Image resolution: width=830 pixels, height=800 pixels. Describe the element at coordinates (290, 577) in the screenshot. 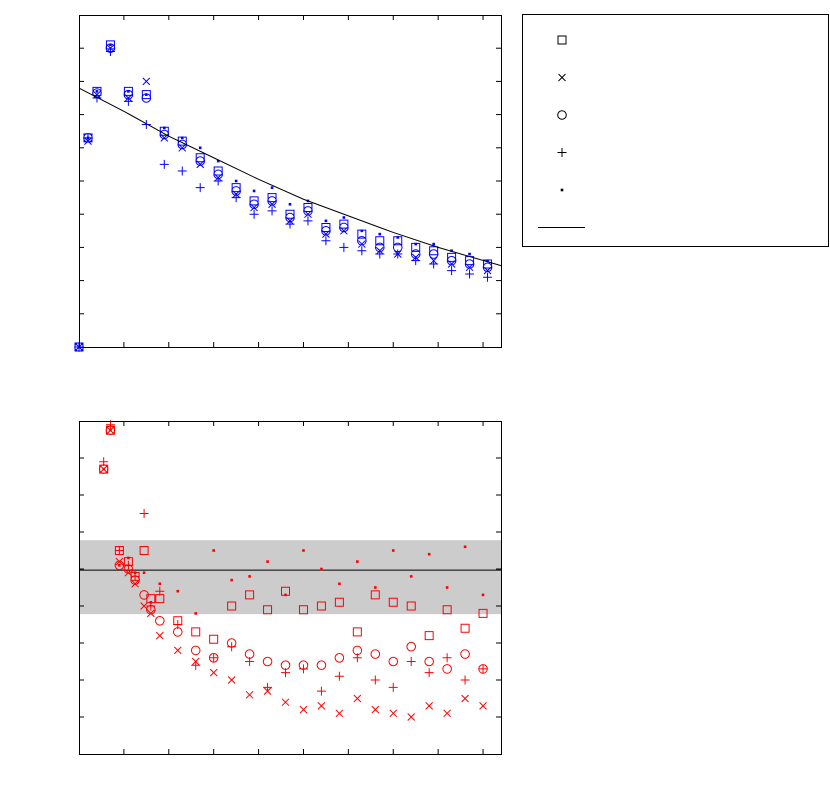

I see `band` at that location.